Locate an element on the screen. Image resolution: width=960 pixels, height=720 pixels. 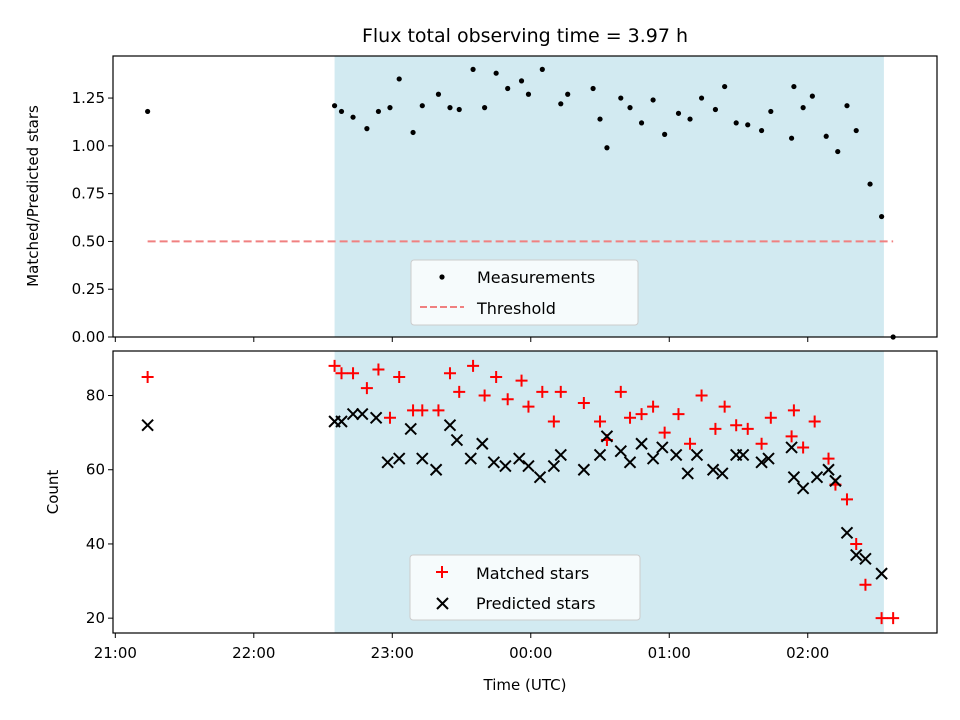
y-tick-label: 80 is located at coordinates (95, 396).